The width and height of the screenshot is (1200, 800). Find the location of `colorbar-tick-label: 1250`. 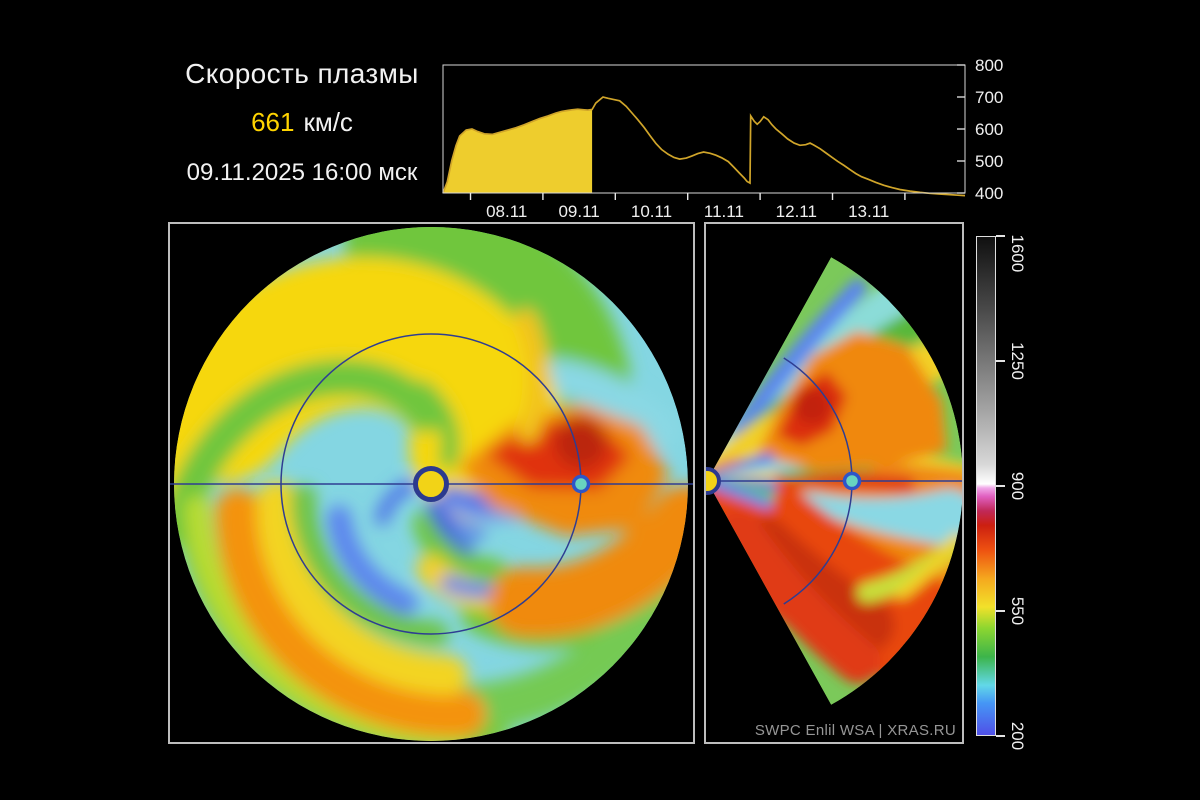

colorbar-tick-label: 1250 is located at coordinates (1017, 361).